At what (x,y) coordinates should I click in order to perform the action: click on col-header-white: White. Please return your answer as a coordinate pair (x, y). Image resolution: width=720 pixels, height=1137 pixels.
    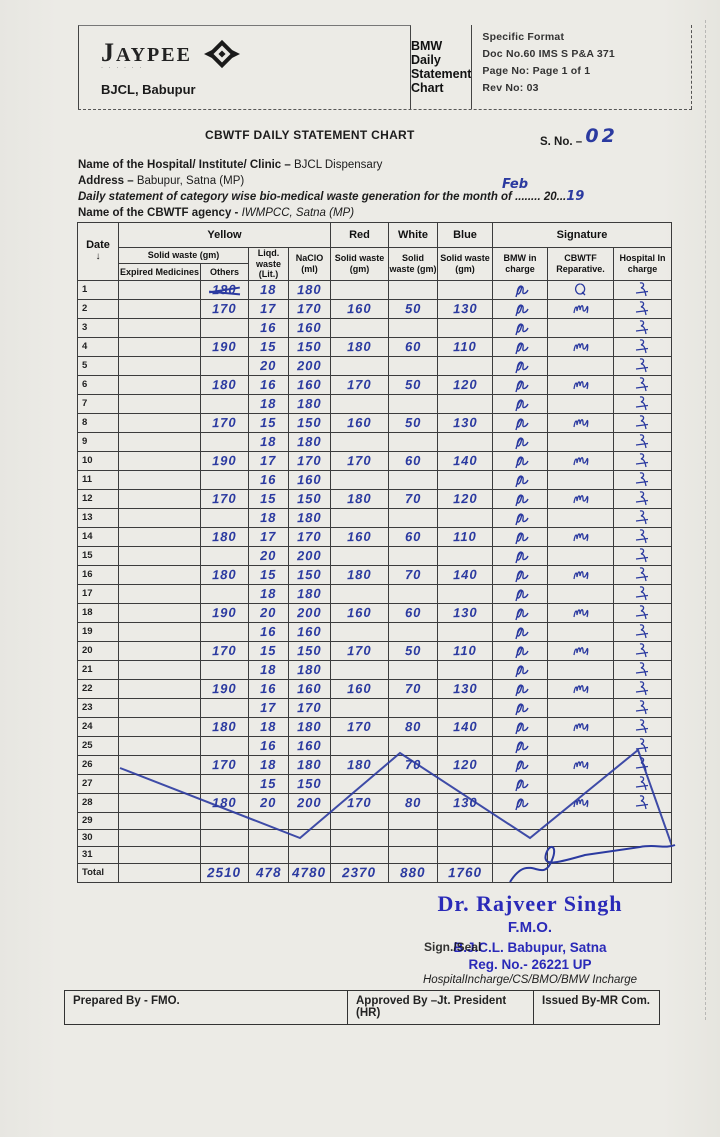
    Looking at the image, I should click on (413, 235).